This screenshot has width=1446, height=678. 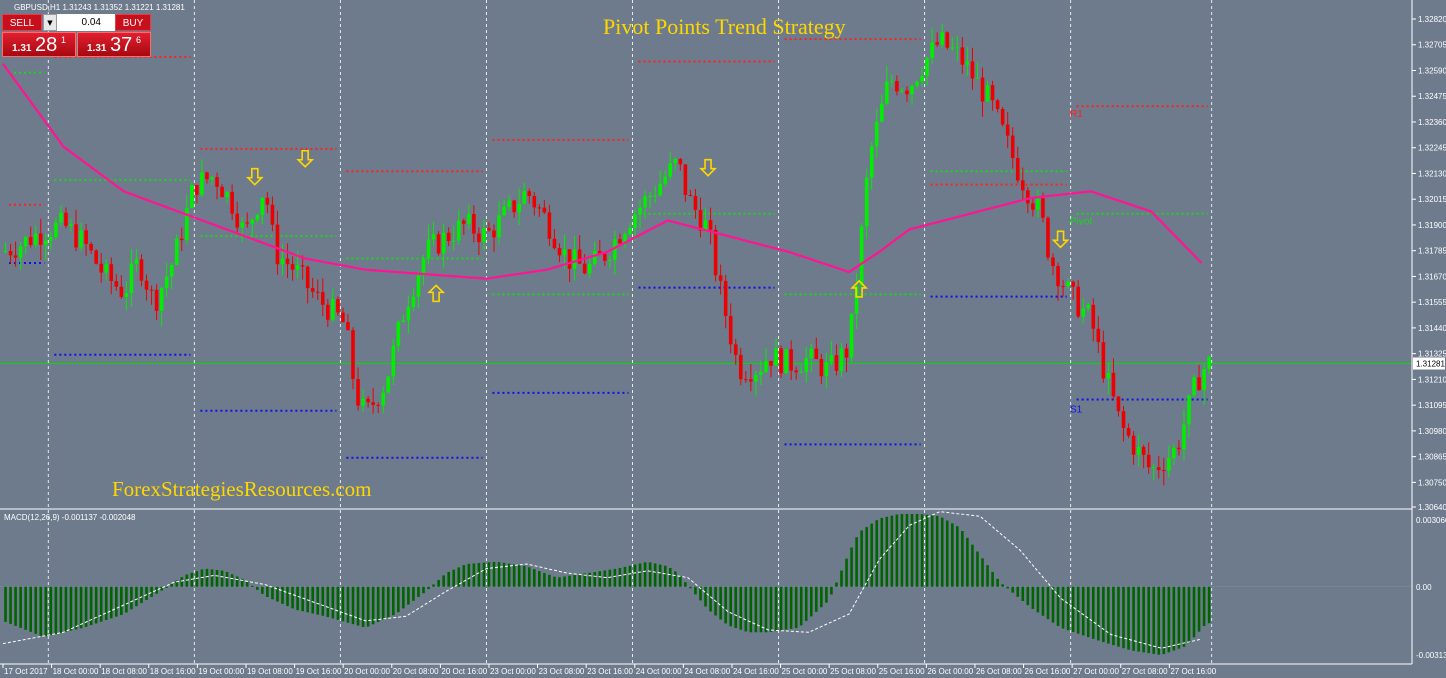 I want to click on macd-tick-label: 0.003066, so click(x=1431, y=520).